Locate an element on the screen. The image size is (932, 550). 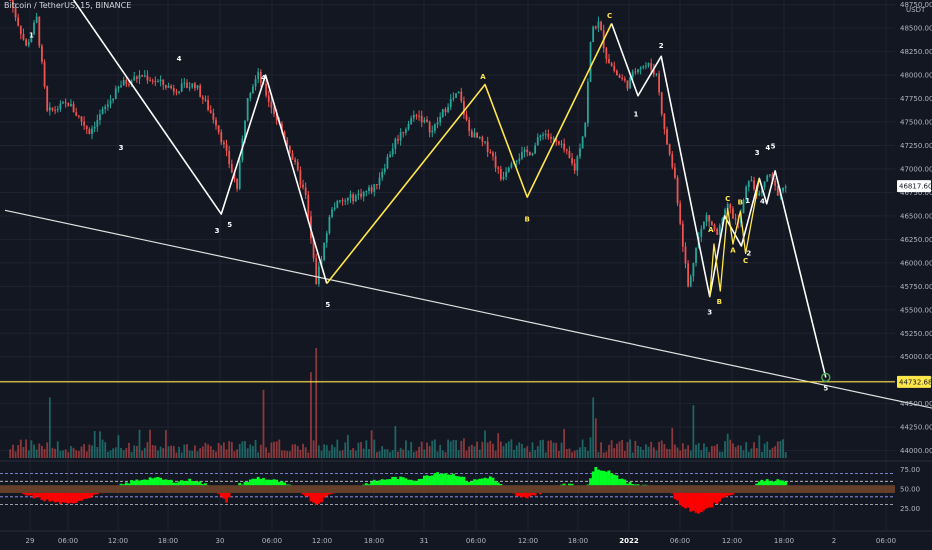
wave-label-20: C is located at coordinates (745, 261).